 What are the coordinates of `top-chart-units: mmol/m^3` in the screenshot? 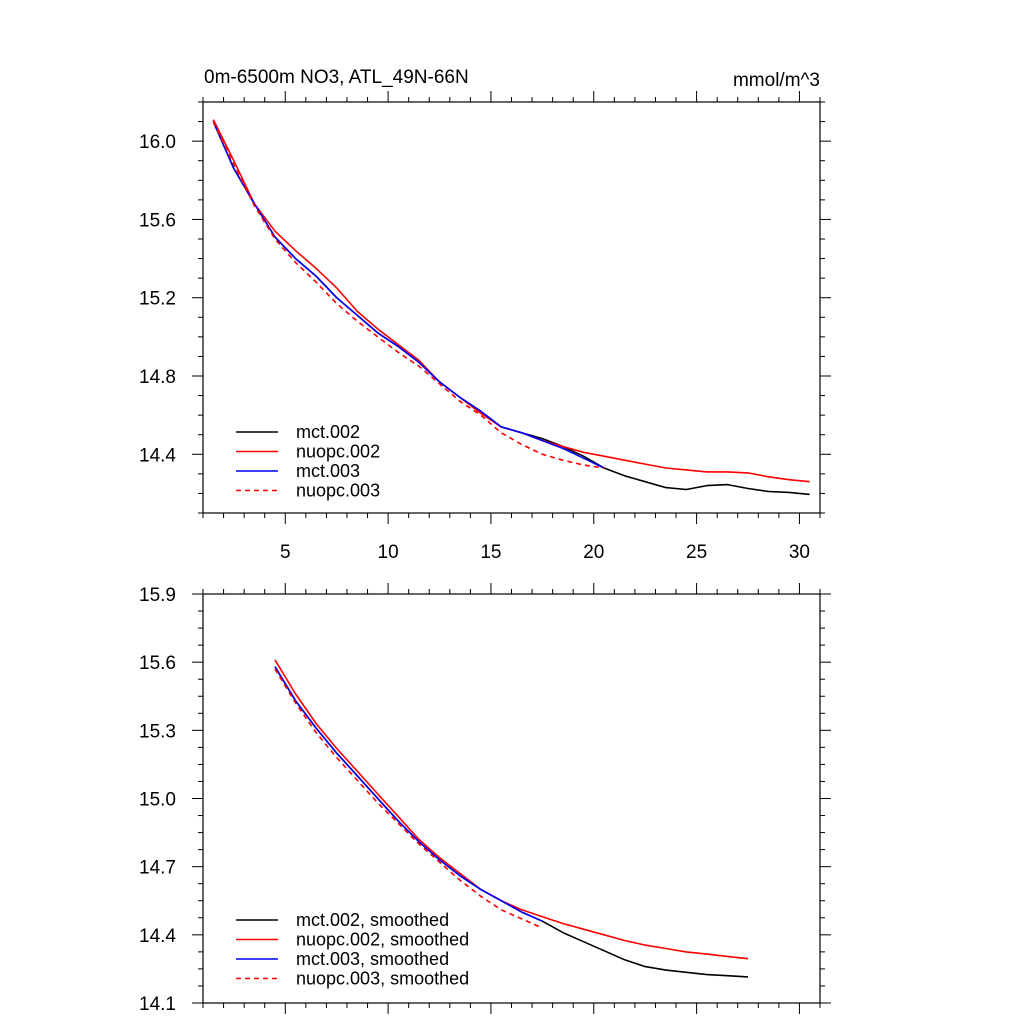 It's located at (776, 80).